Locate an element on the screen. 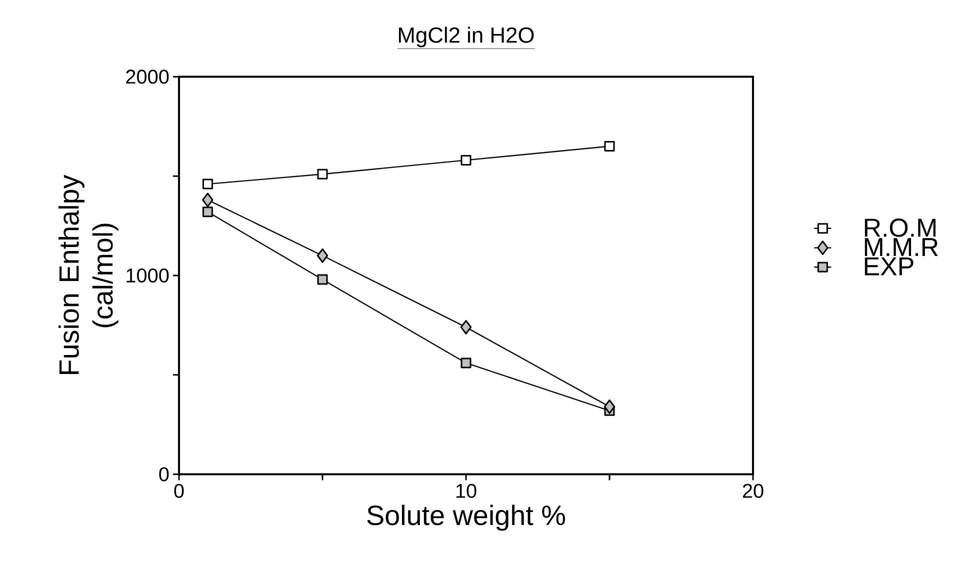  x-axis-title: Solute weight % is located at coordinates (466, 517).